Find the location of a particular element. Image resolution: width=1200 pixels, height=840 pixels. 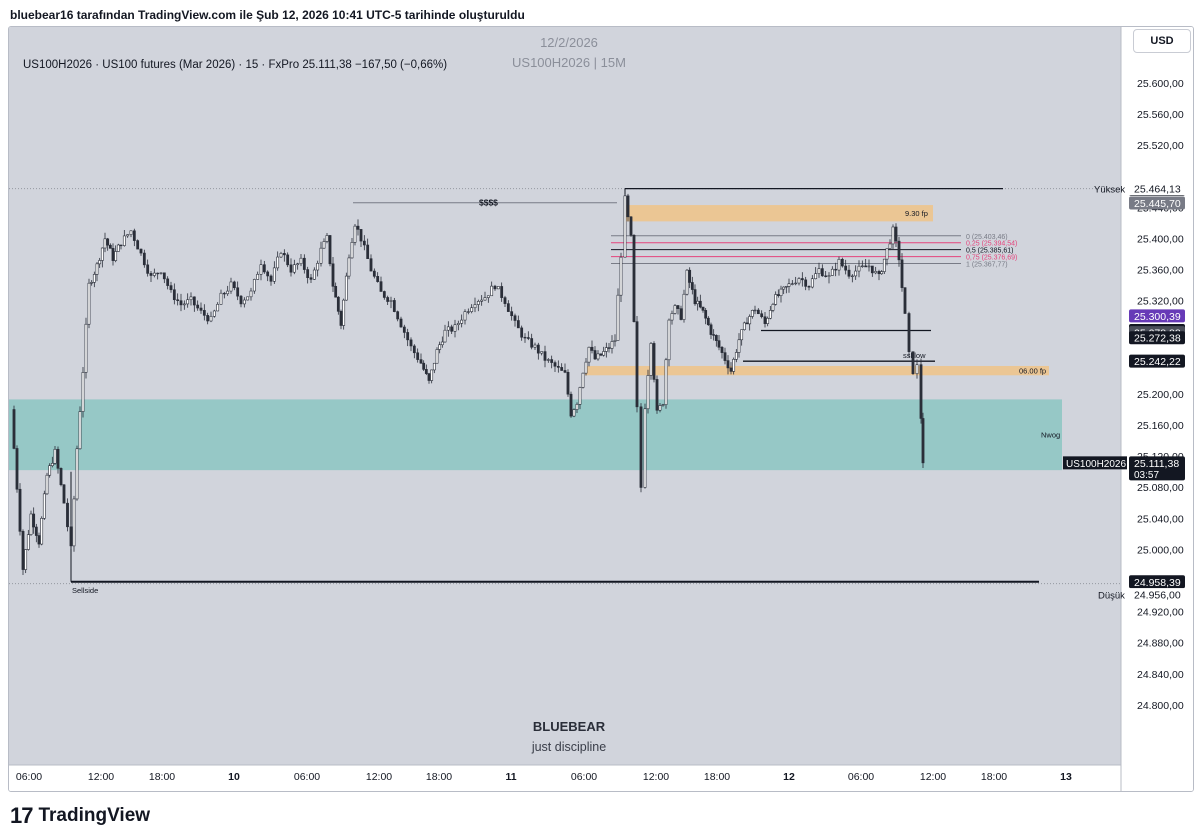

zone-nwog is located at coordinates (535, 435).